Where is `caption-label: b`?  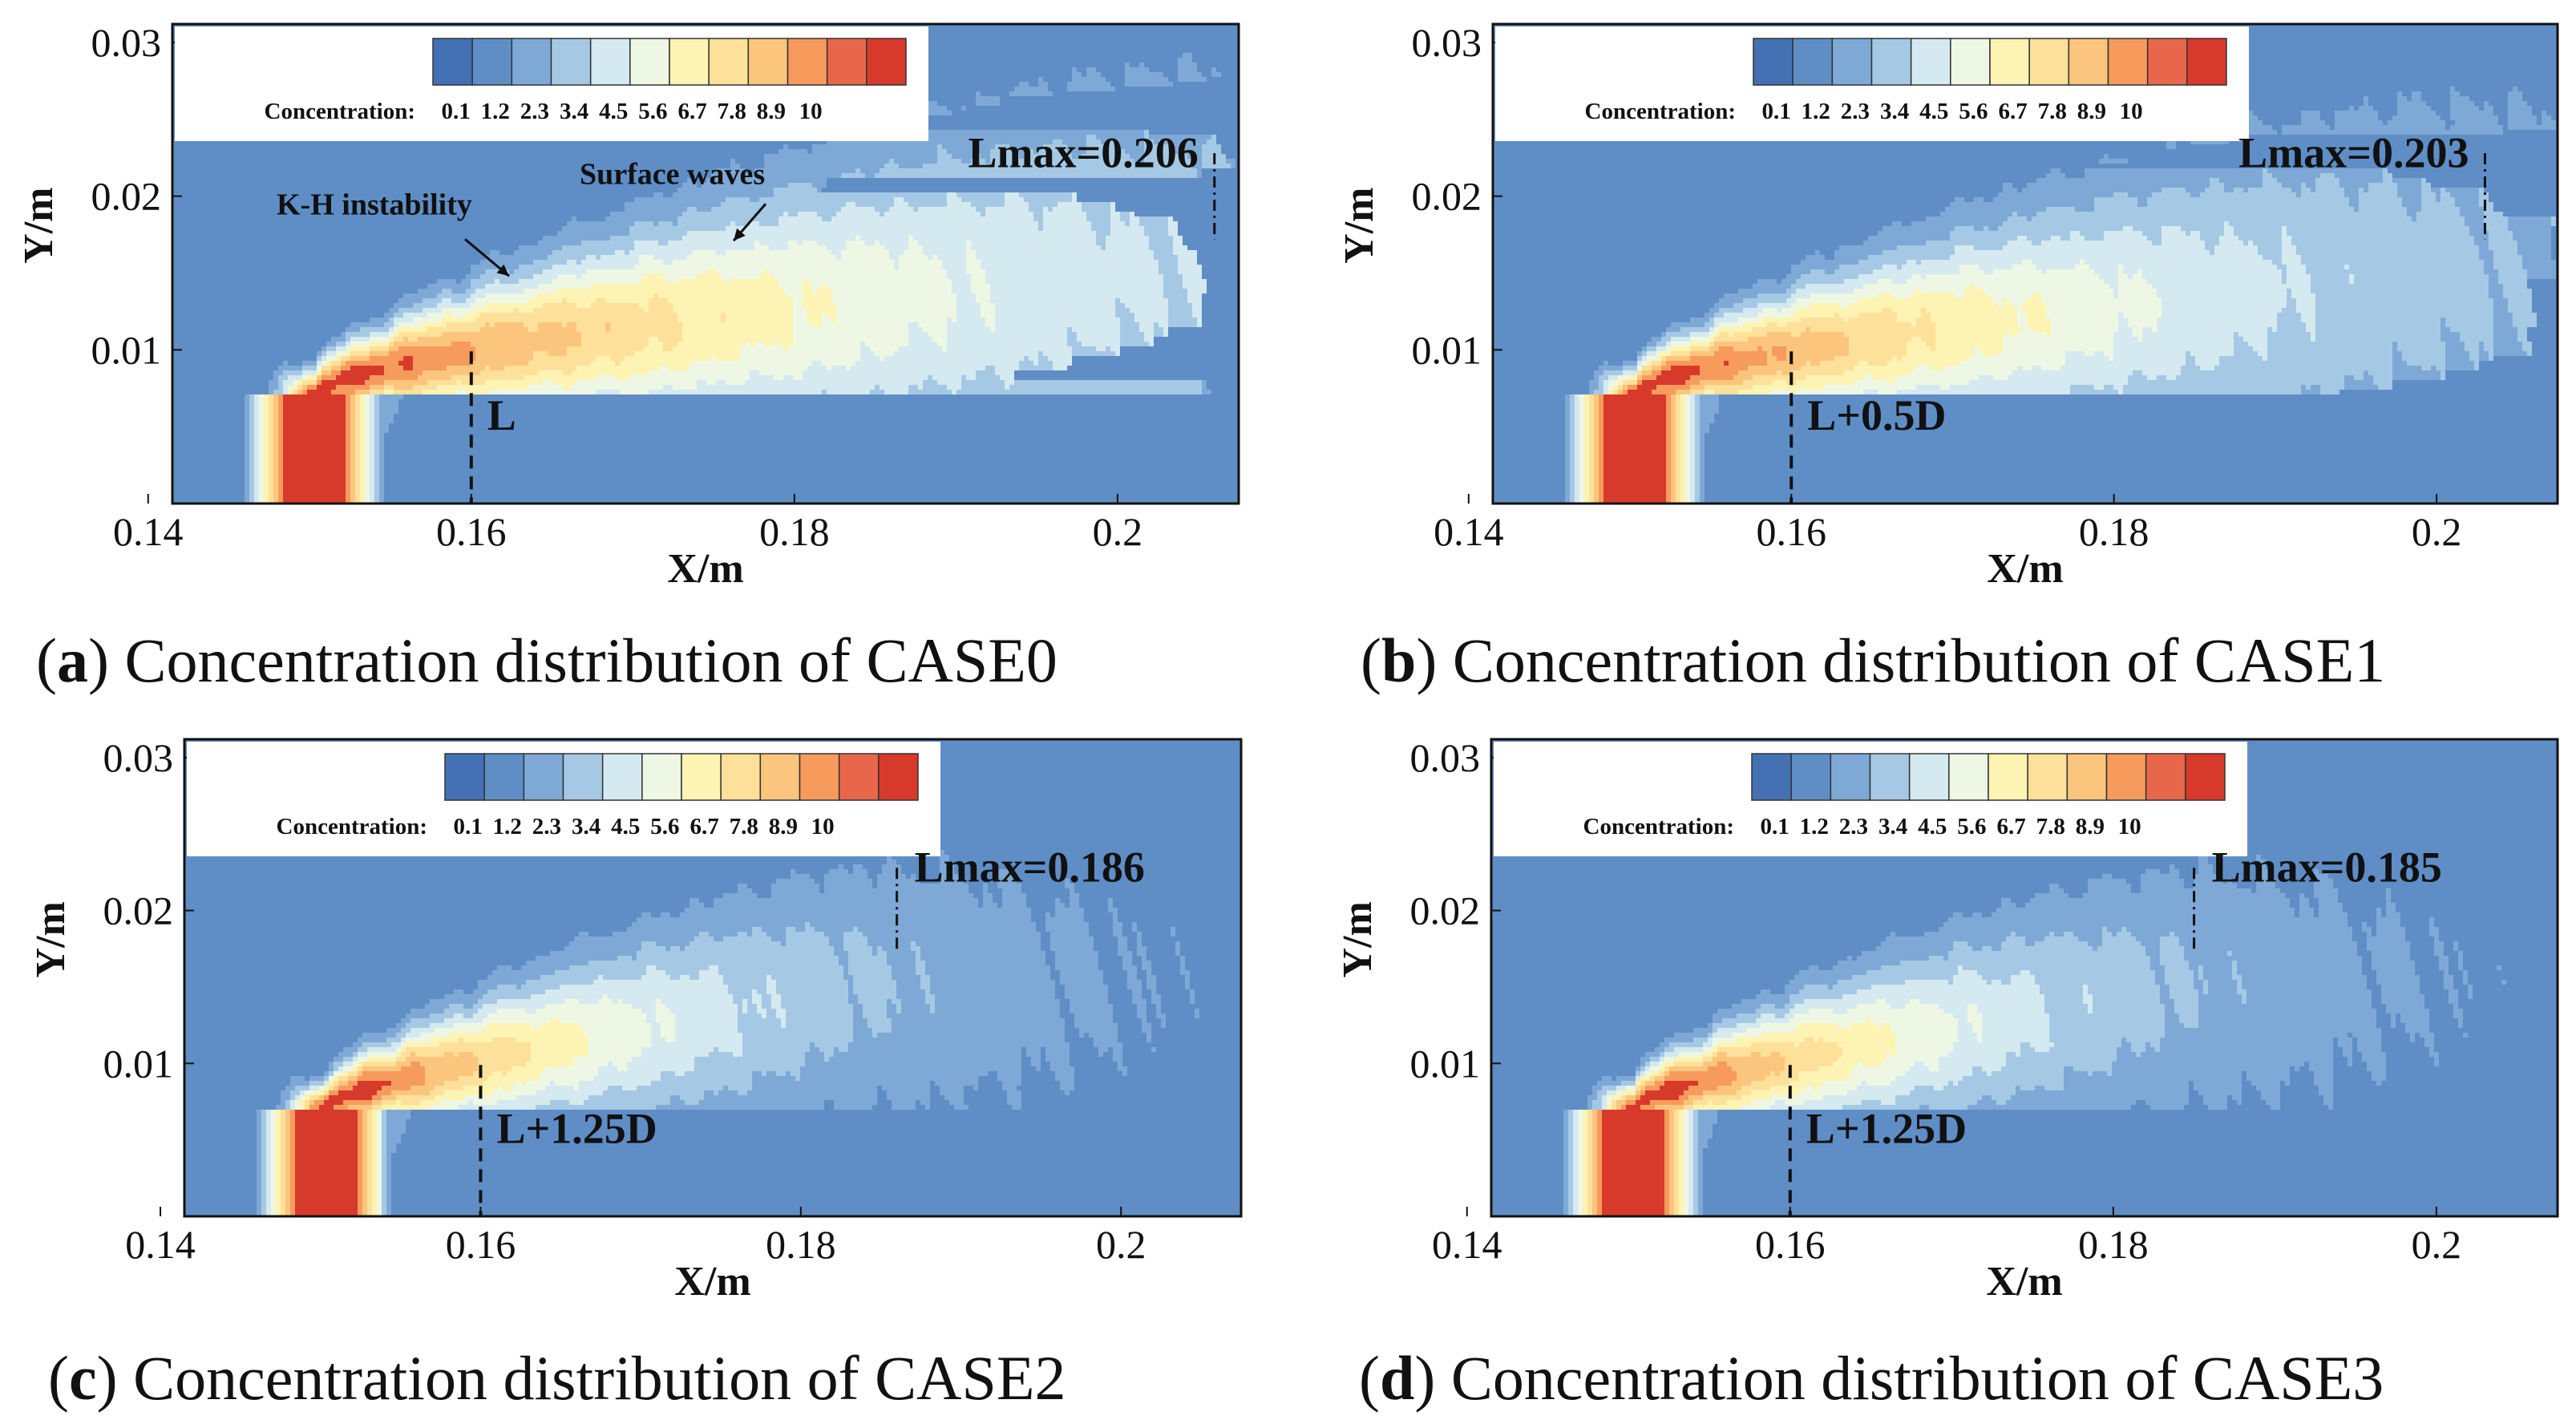
caption-label: b is located at coordinates (1398, 660).